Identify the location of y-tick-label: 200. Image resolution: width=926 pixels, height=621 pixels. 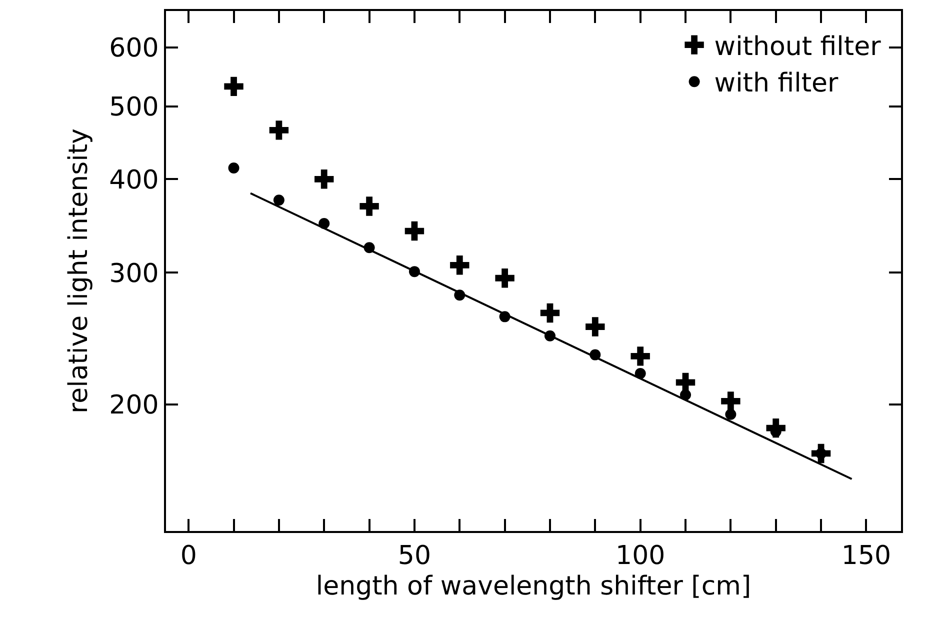
(134, 405).